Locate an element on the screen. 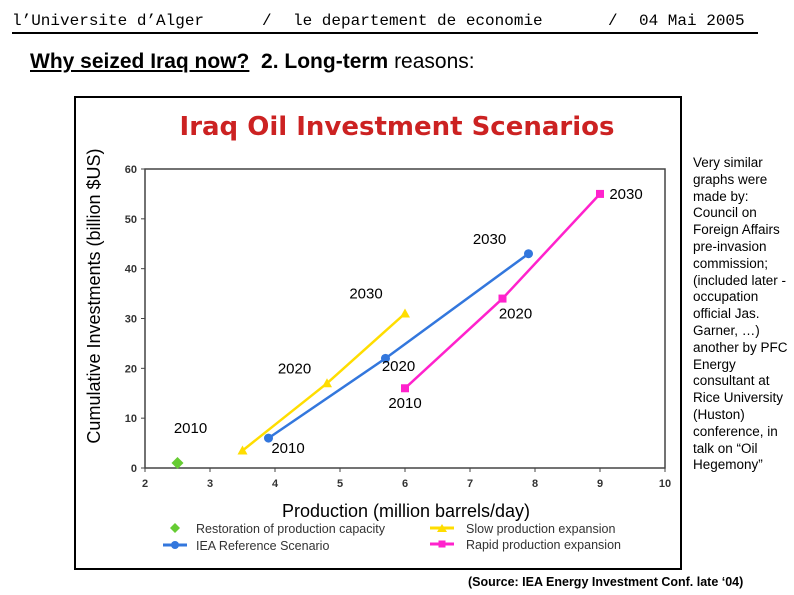 Image resolution: width=794 pixels, height=595 pixels. x-tick-label: 10 is located at coordinates (665, 484).